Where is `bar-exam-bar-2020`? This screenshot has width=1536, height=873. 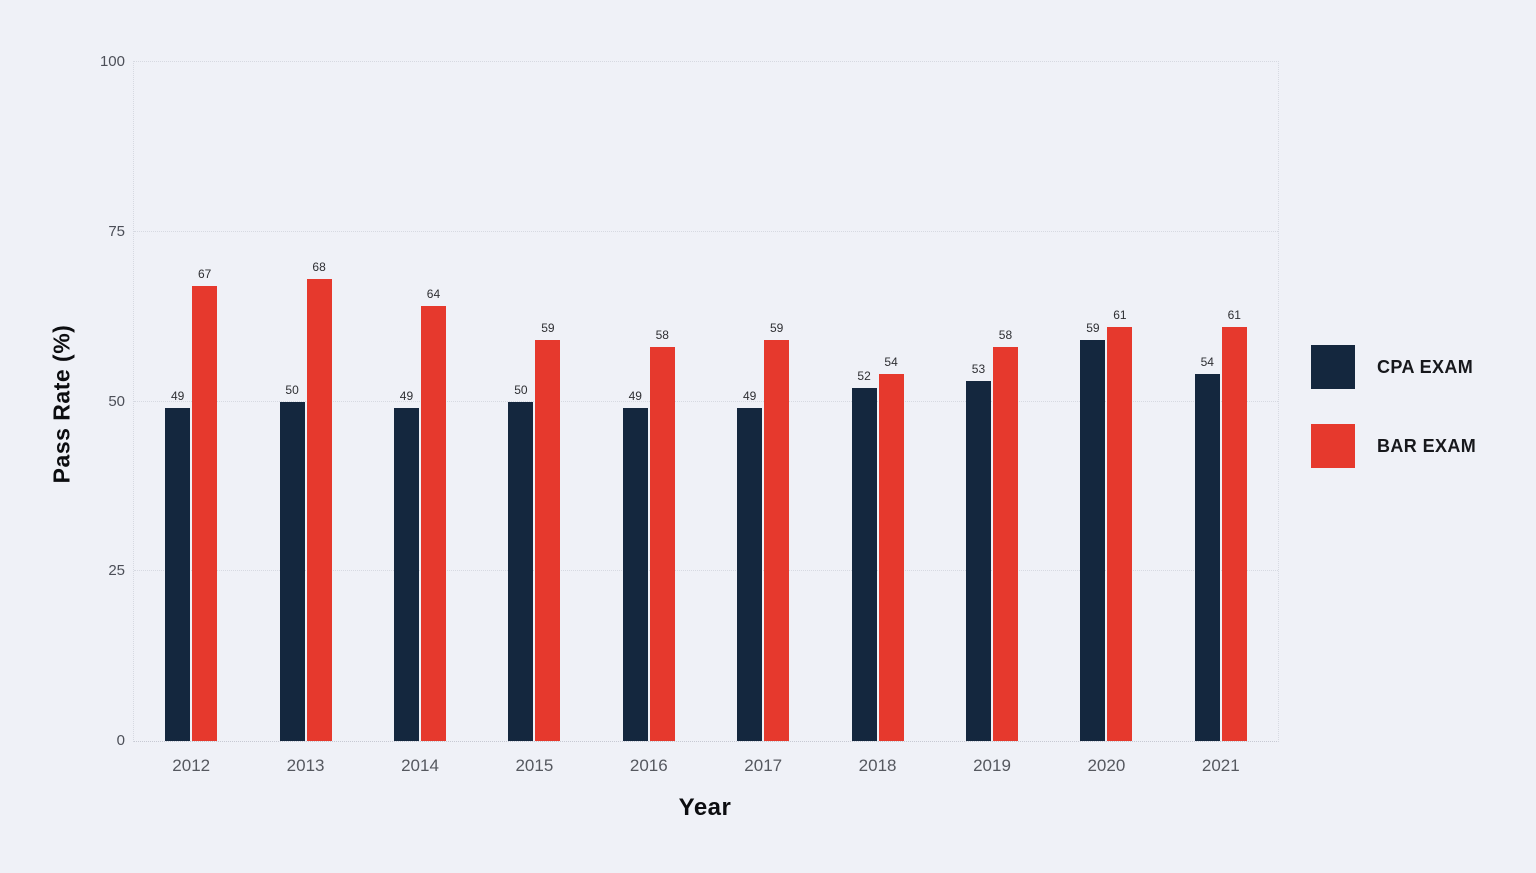 bar-exam-bar-2020 is located at coordinates (1120, 533).